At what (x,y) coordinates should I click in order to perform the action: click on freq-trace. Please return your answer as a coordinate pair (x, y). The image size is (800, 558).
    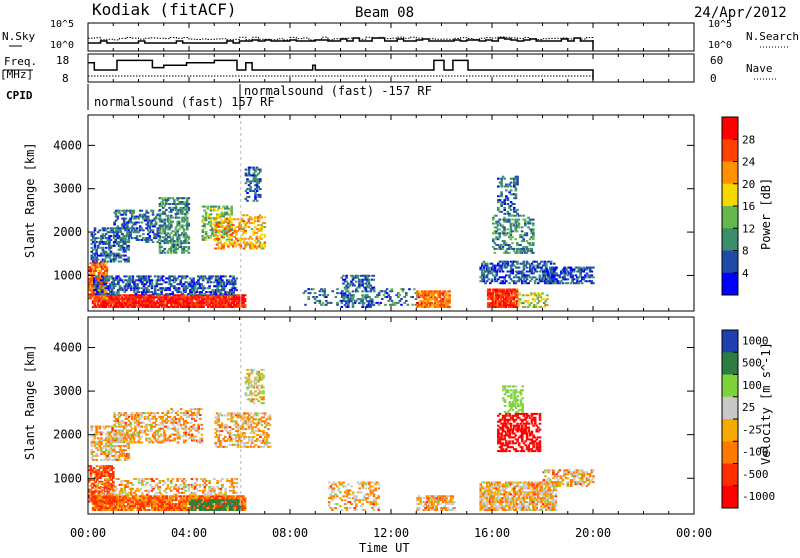
    Looking at the image, I should click on (340, 70).